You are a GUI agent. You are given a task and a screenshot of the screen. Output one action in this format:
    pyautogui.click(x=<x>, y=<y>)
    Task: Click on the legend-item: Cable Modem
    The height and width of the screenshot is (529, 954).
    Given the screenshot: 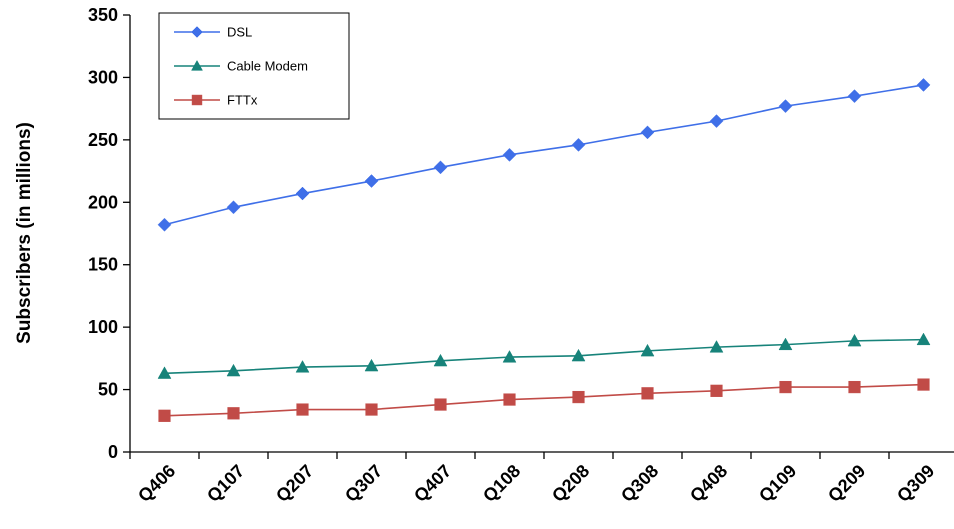 What is the action you would take?
    pyautogui.click(x=241, y=66)
    